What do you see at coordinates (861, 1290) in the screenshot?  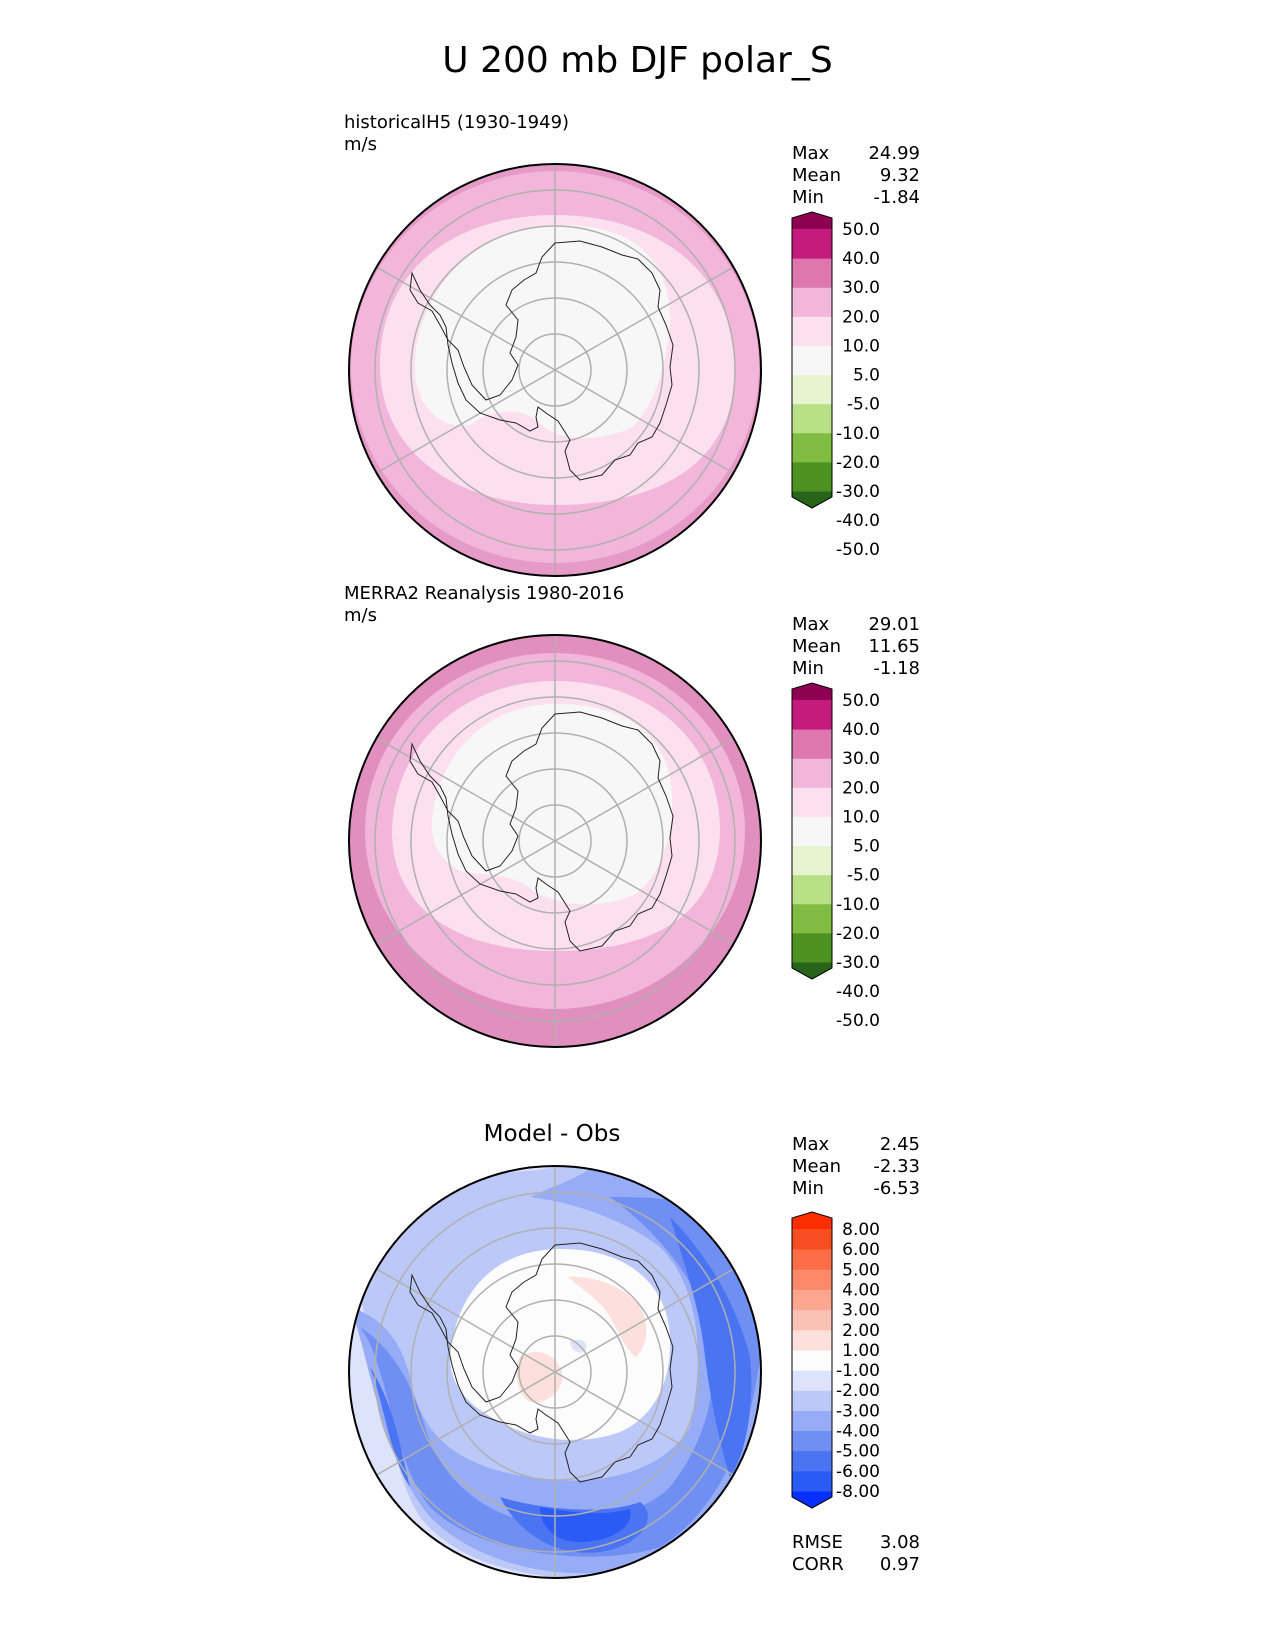 I see `colorbar-tick-label: 4.00` at bounding box center [861, 1290].